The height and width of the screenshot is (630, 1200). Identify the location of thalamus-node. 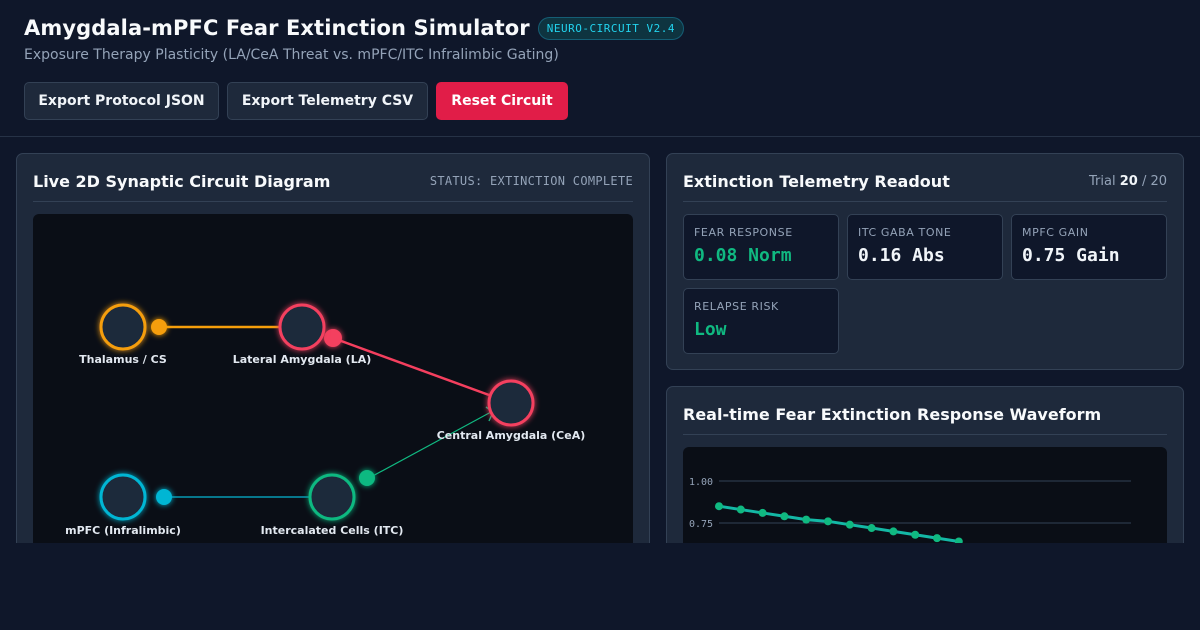
(123, 327).